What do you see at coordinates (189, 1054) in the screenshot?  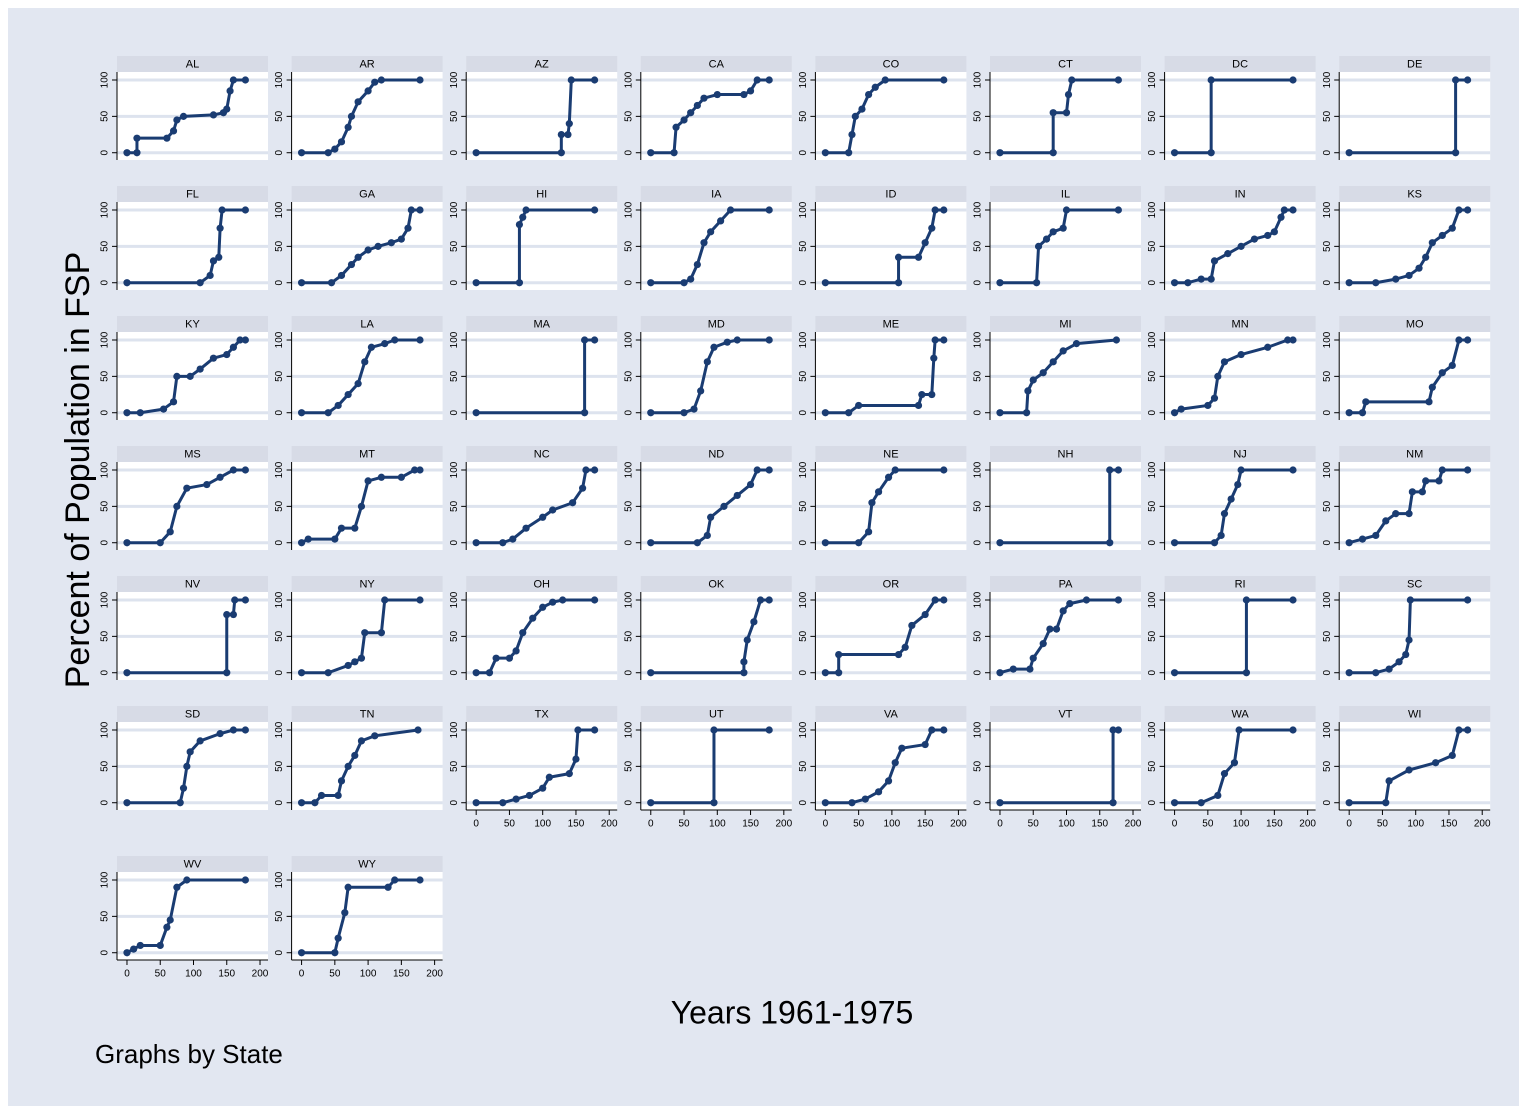 I see `note: Graphs by State` at bounding box center [189, 1054].